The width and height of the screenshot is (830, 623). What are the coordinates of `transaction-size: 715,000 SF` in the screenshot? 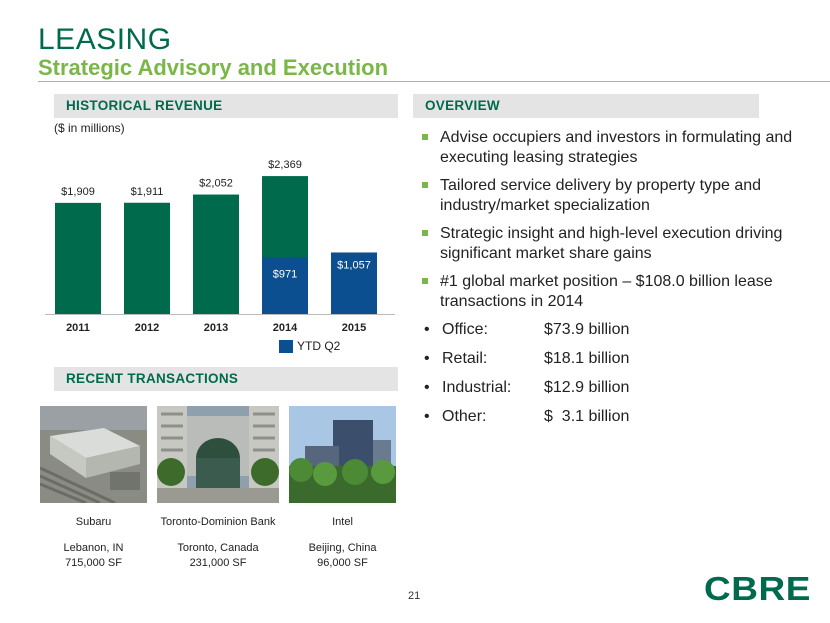 It's located at (93, 563).